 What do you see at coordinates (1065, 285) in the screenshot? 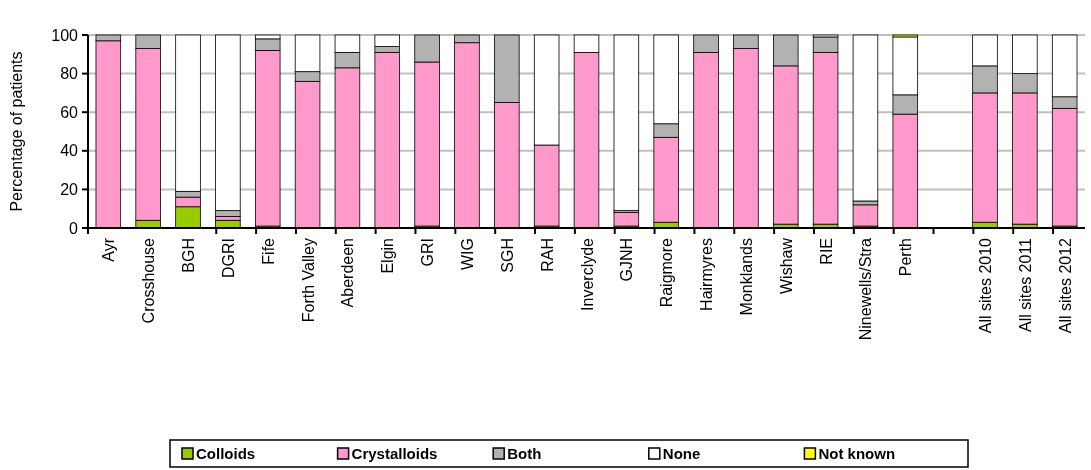
I see `x-tick-label: All sites 2012` at bounding box center [1065, 285].